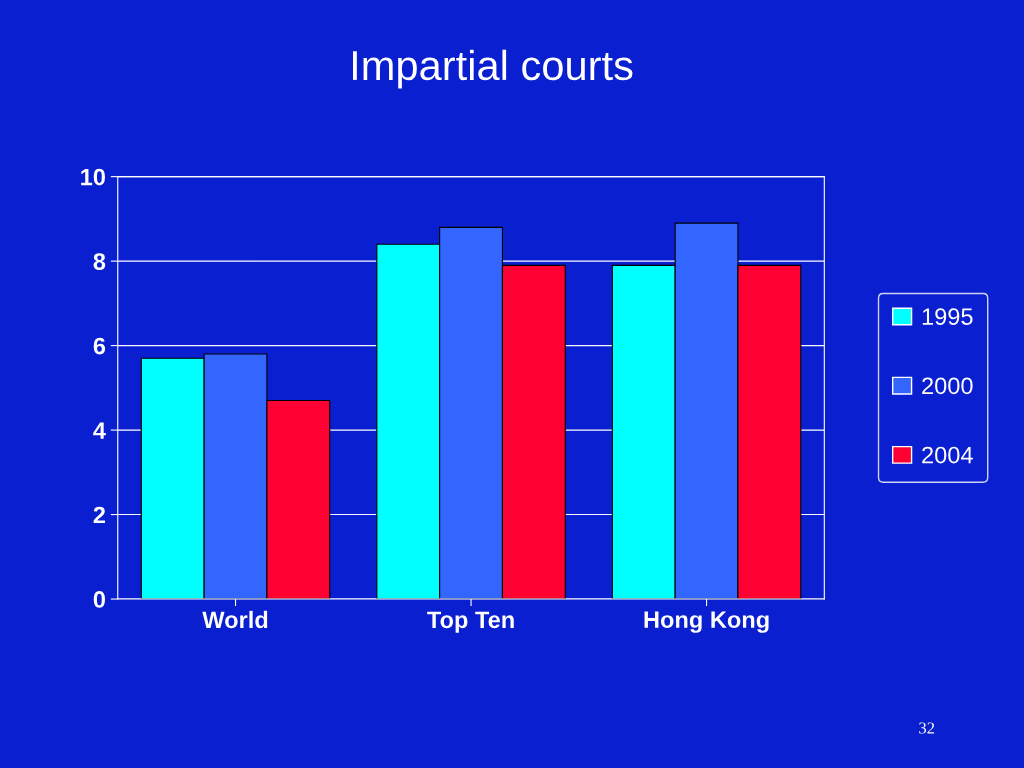  What do you see at coordinates (927, 728) in the screenshot?
I see `text: 32` at bounding box center [927, 728].